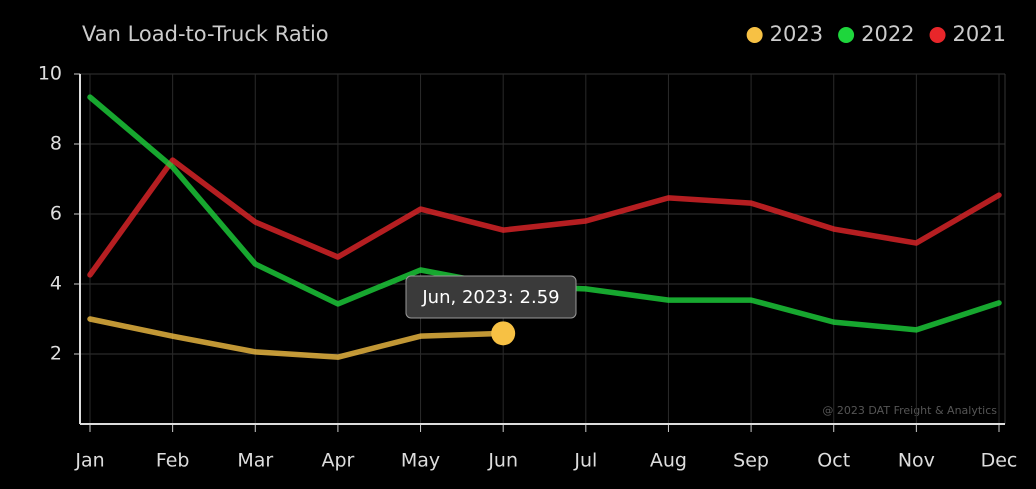 This screenshot has height=489, width=1036. I want to click on x-tick-label: Sep, so click(751, 461).